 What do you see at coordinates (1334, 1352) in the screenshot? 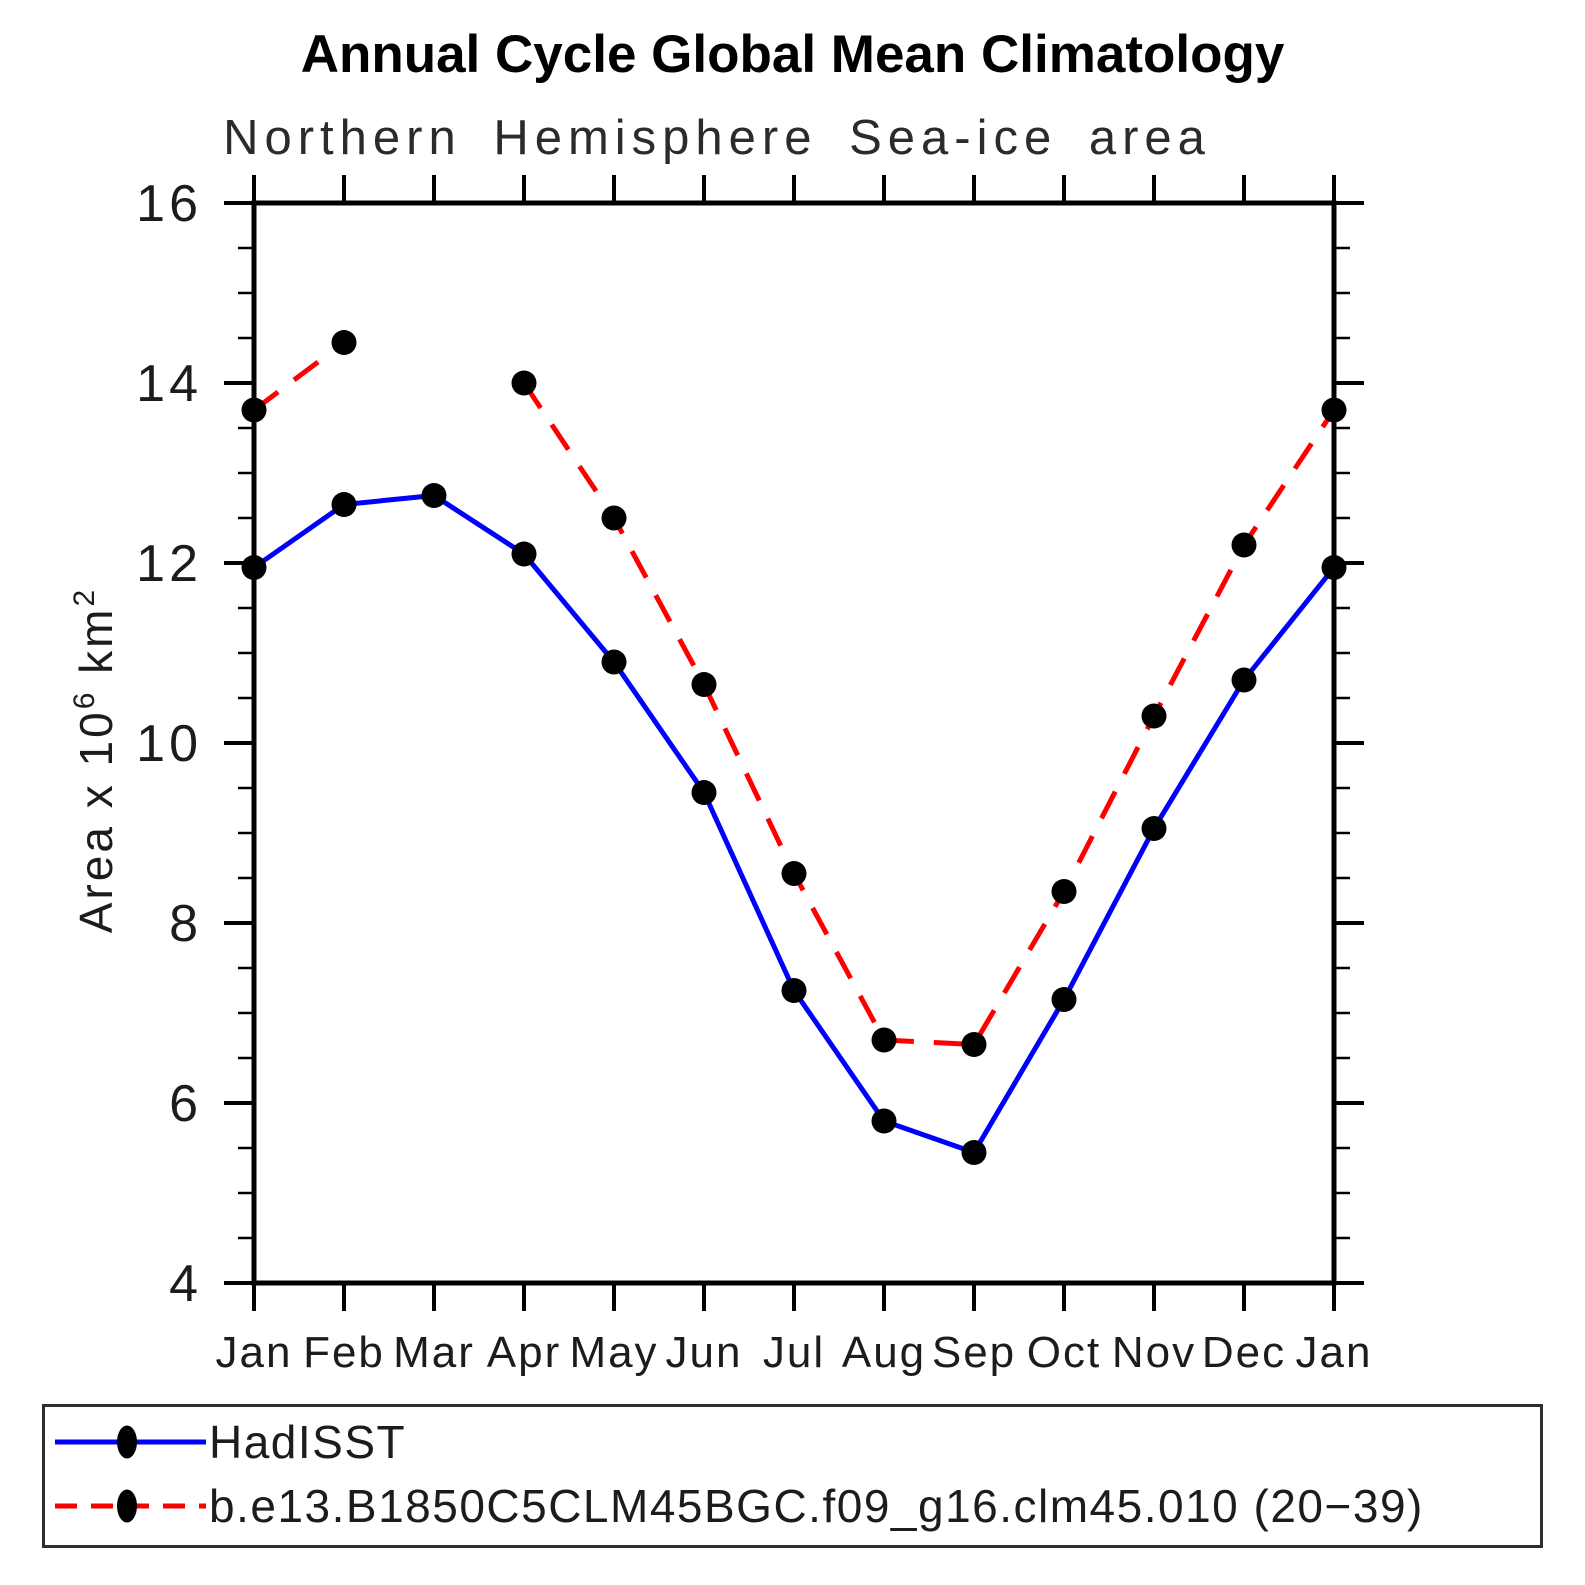
I see `x-tick-label-jan-12: Jan` at bounding box center [1334, 1352].